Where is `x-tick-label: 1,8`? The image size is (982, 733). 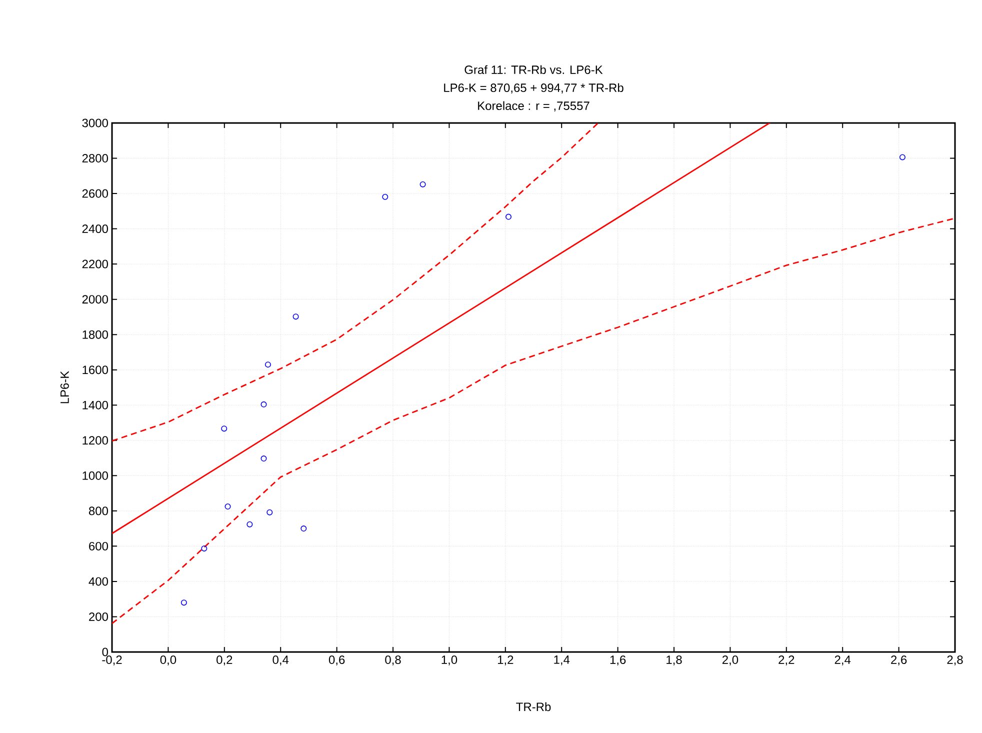 x-tick-label: 1,8 is located at coordinates (674, 661).